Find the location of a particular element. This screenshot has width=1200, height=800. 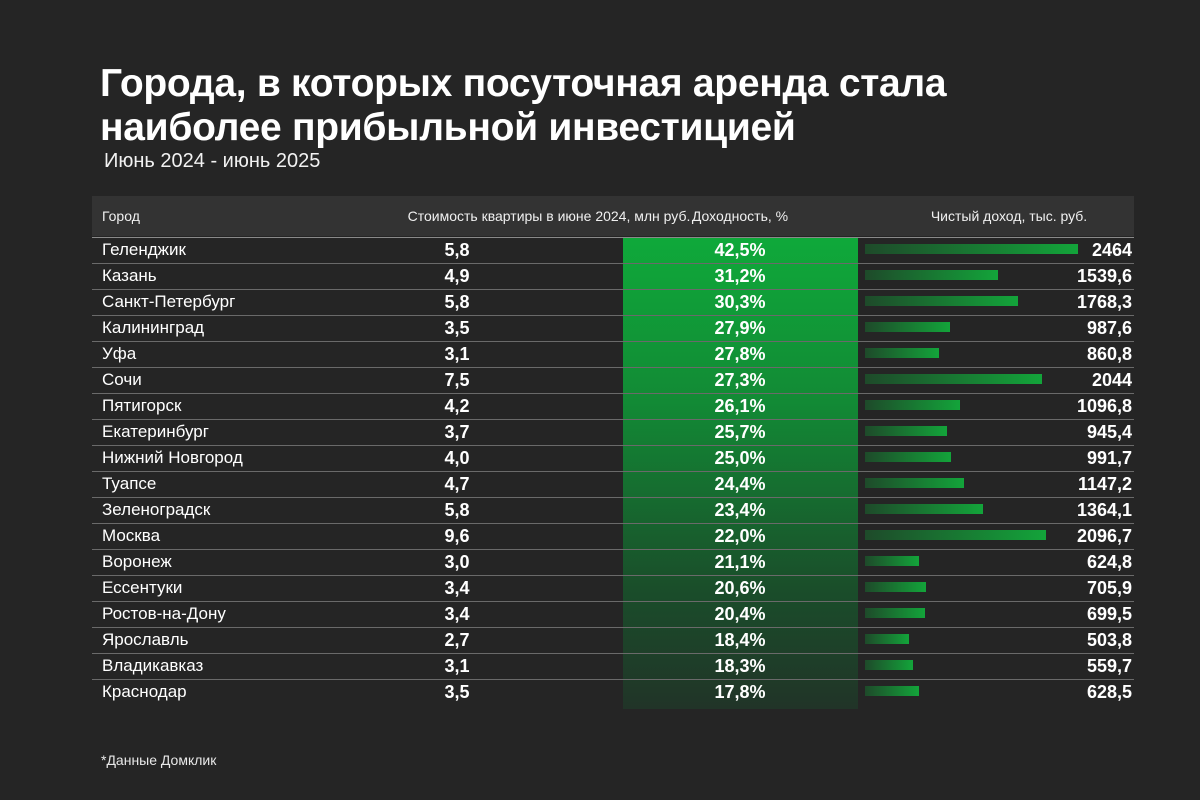

table-row: Казань 4,9 31,2% 1539,6 is located at coordinates (613, 277).